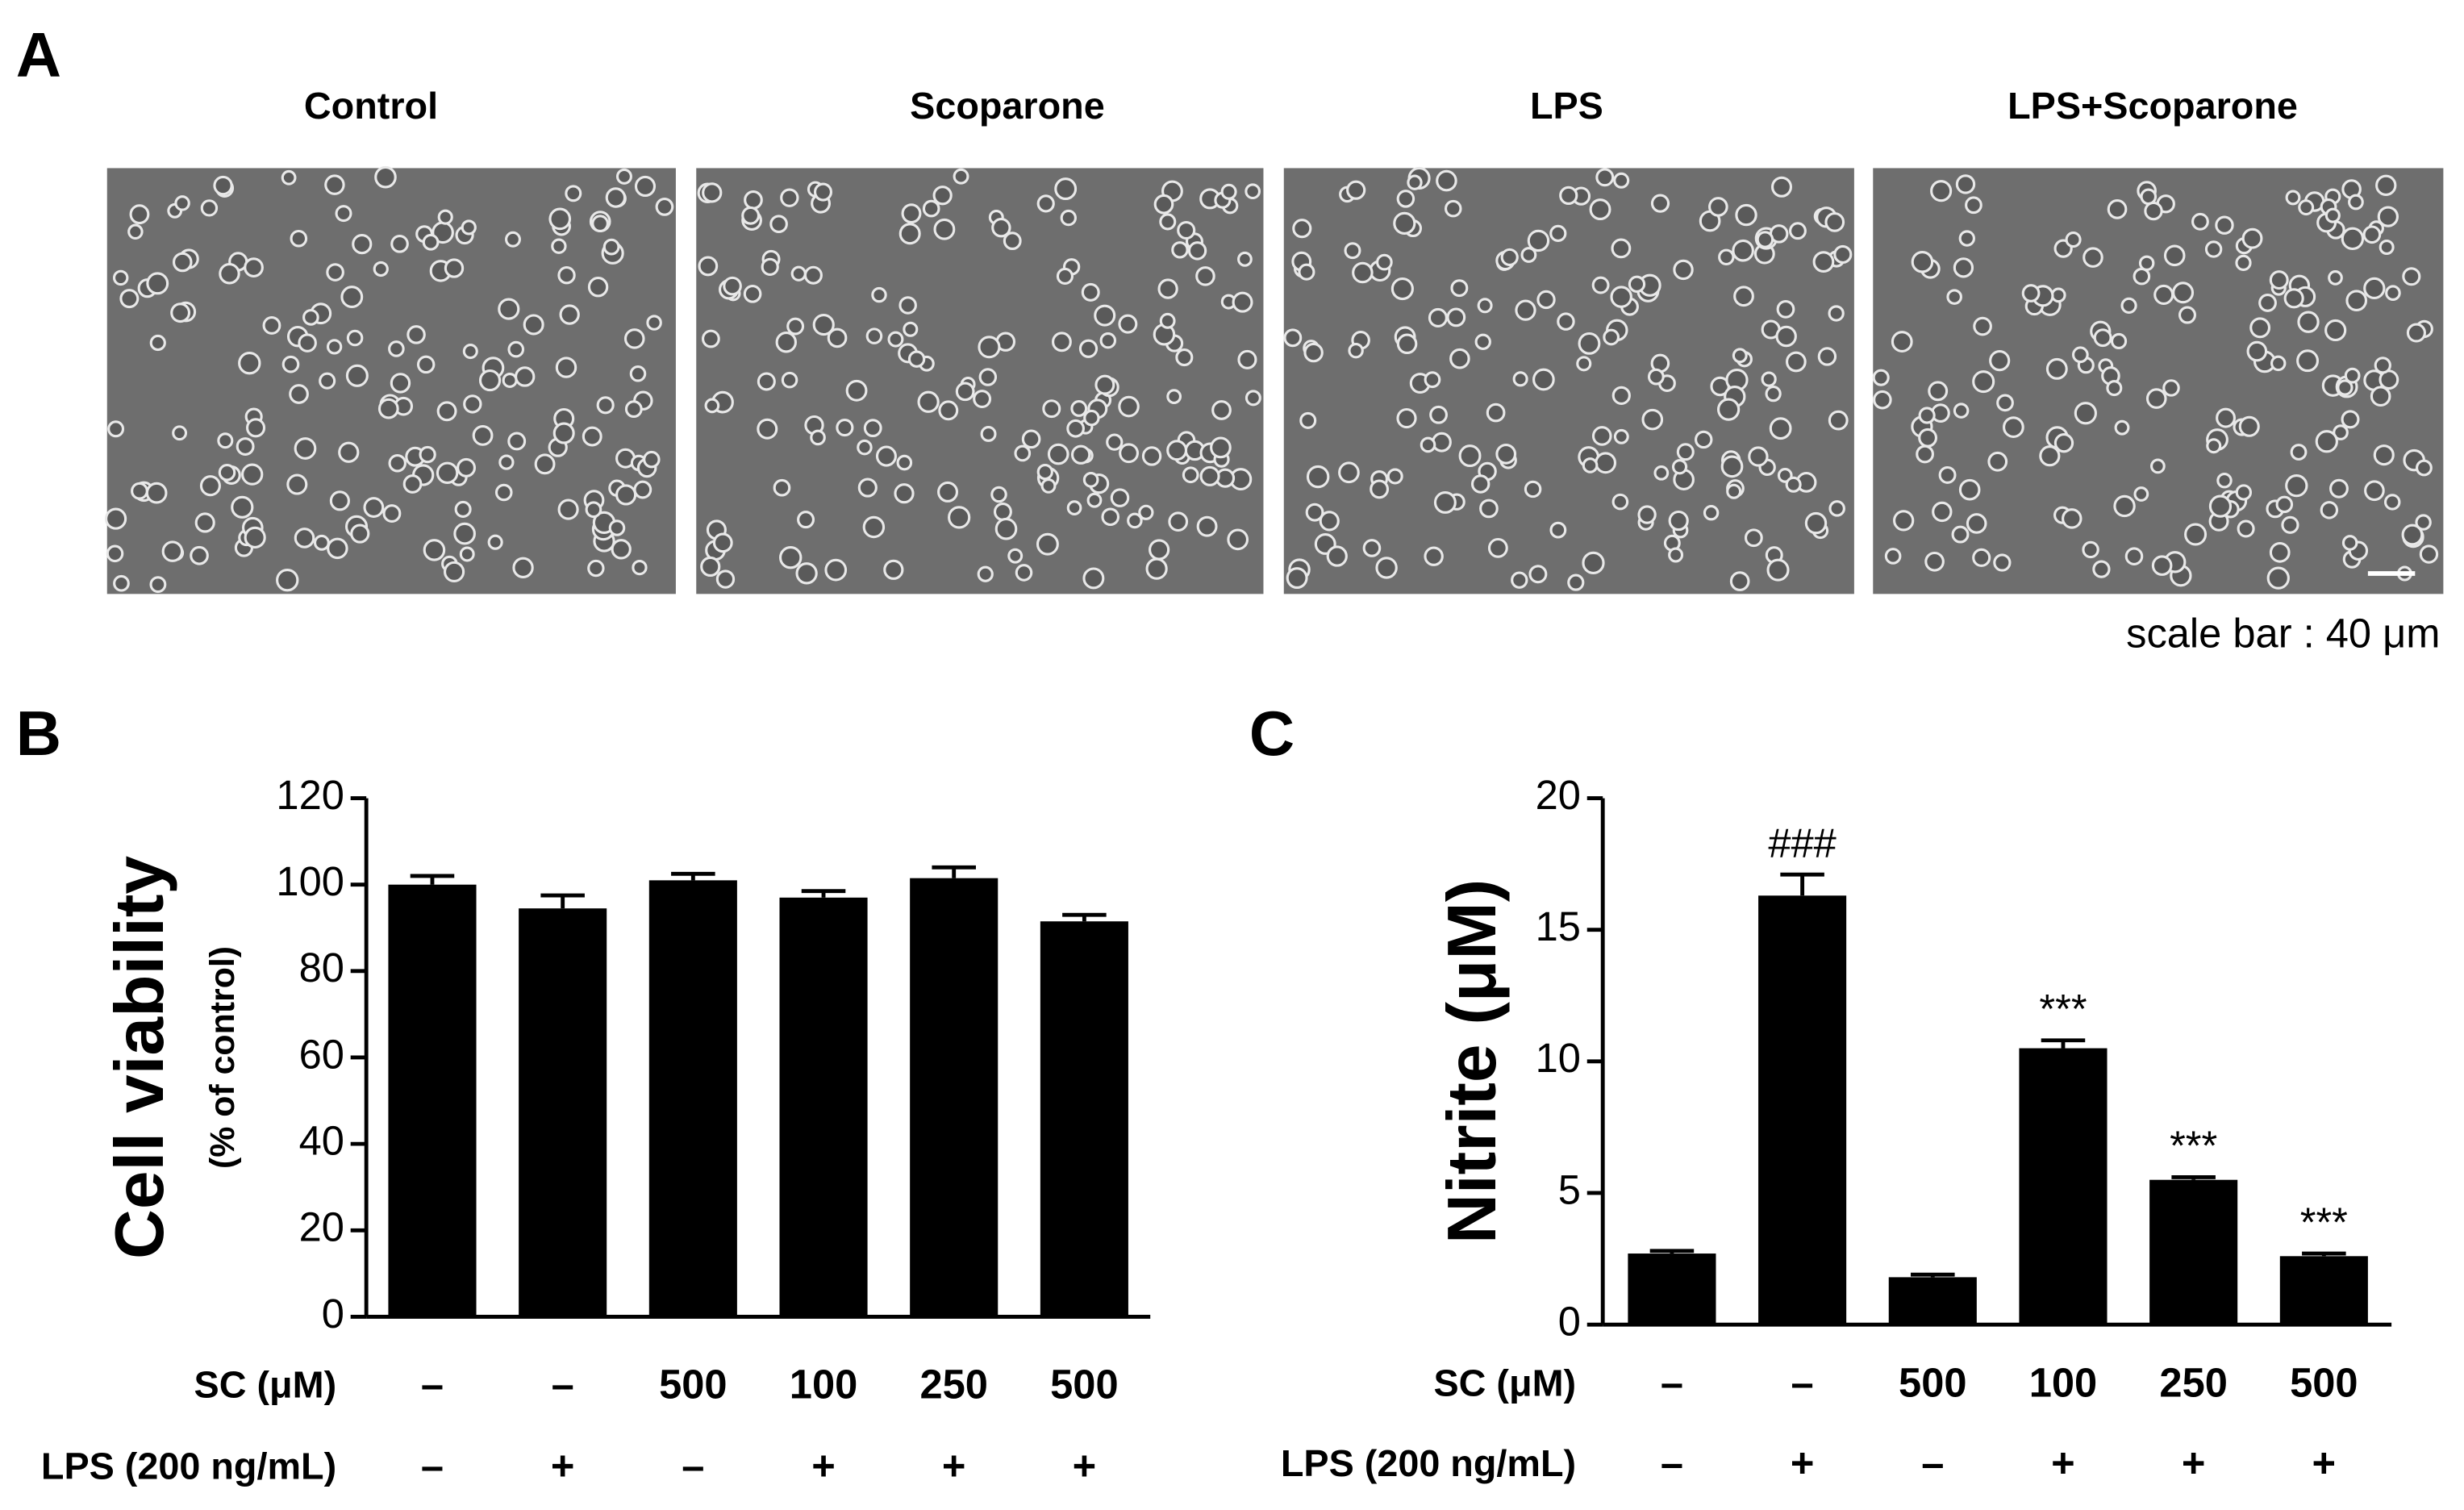 This screenshot has width=2464, height=1510. Describe the element at coordinates (139, 1057) in the screenshot. I see `y-axis-label: Cell viability` at that location.